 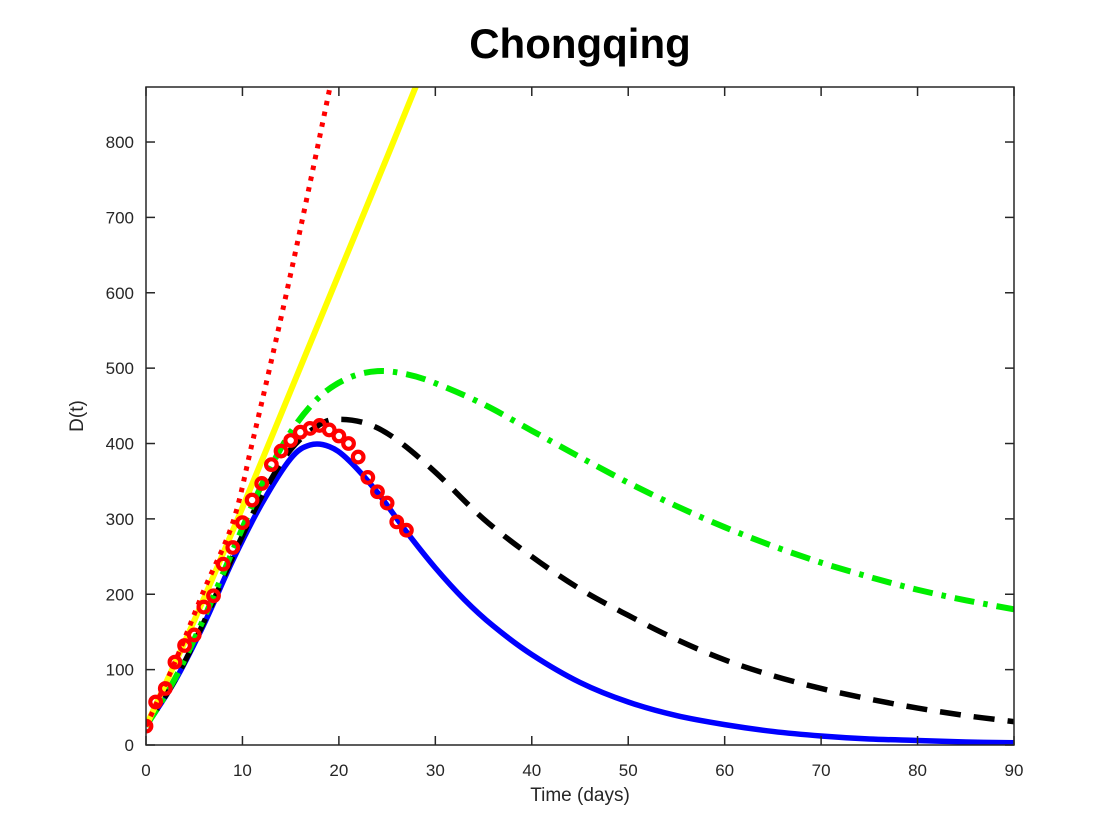 What do you see at coordinates (120, 670) in the screenshot?
I see `y-tick-label: 100` at bounding box center [120, 670].